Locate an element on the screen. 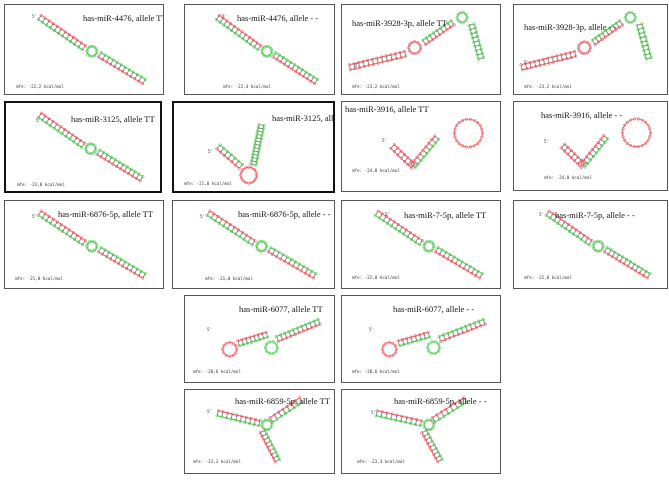  panel-title: has-miR-3125, allele - - is located at coordinates (303, 118).